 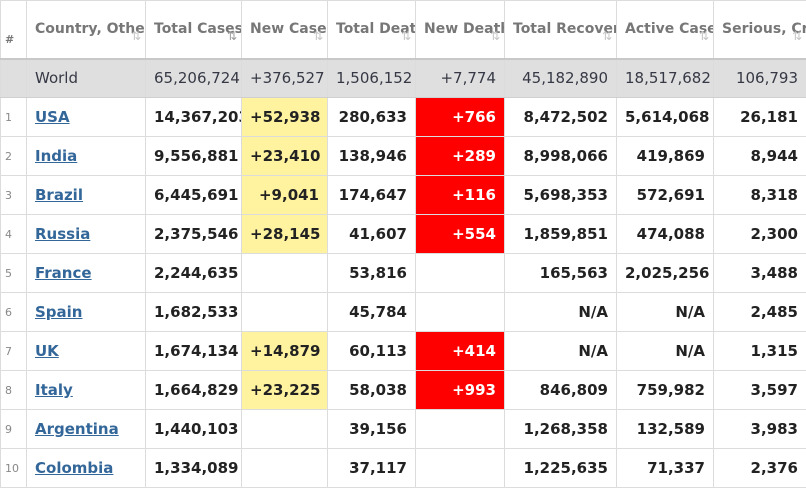 What do you see at coordinates (561, 195) in the screenshot?
I see `total-recovered-cell: 5,698,353` at bounding box center [561, 195].